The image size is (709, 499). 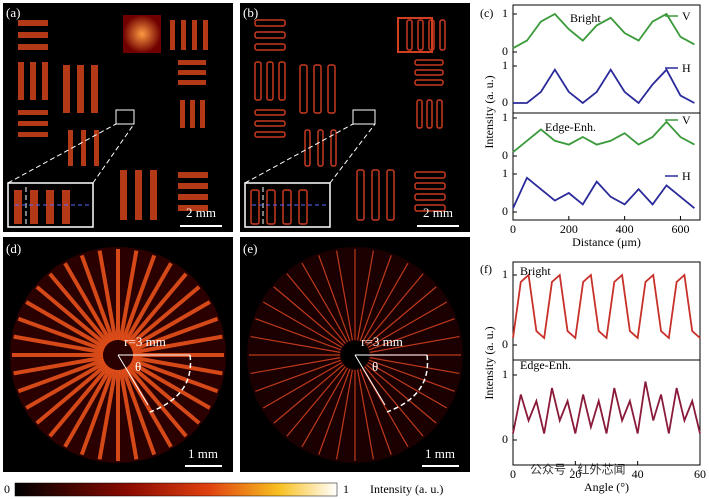 I want to click on target-square, so click(x=142, y=34).